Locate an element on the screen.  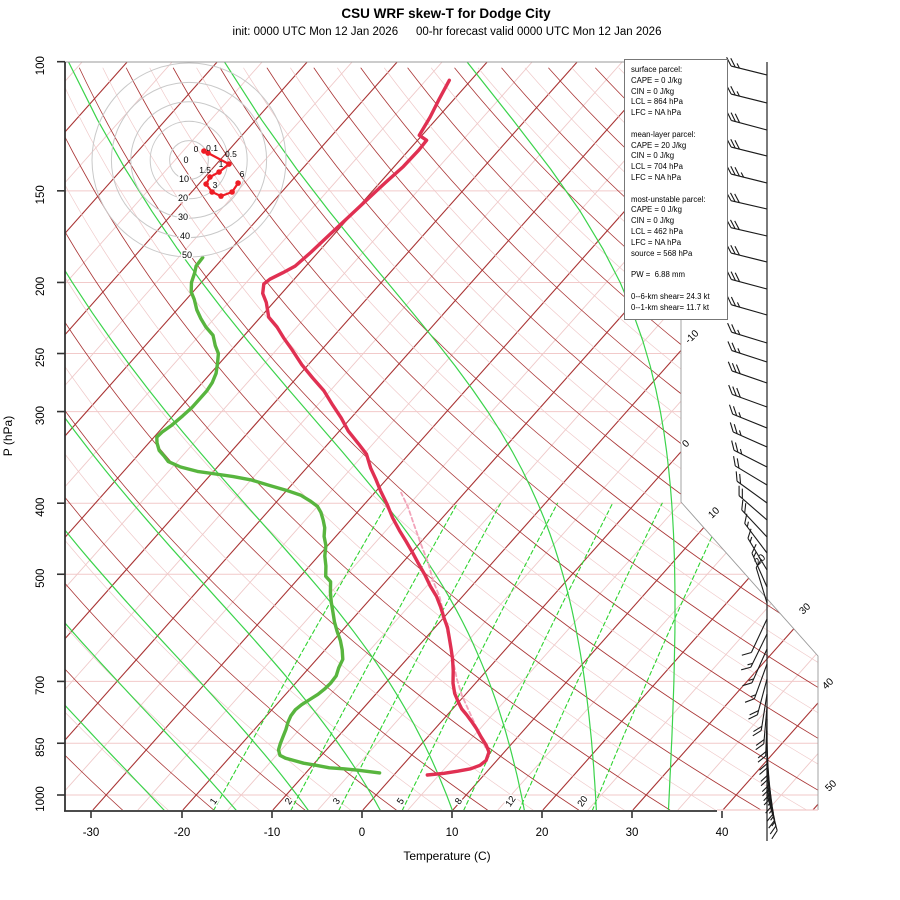
hodograph-ring-label: 0 is located at coordinates (185, 160).